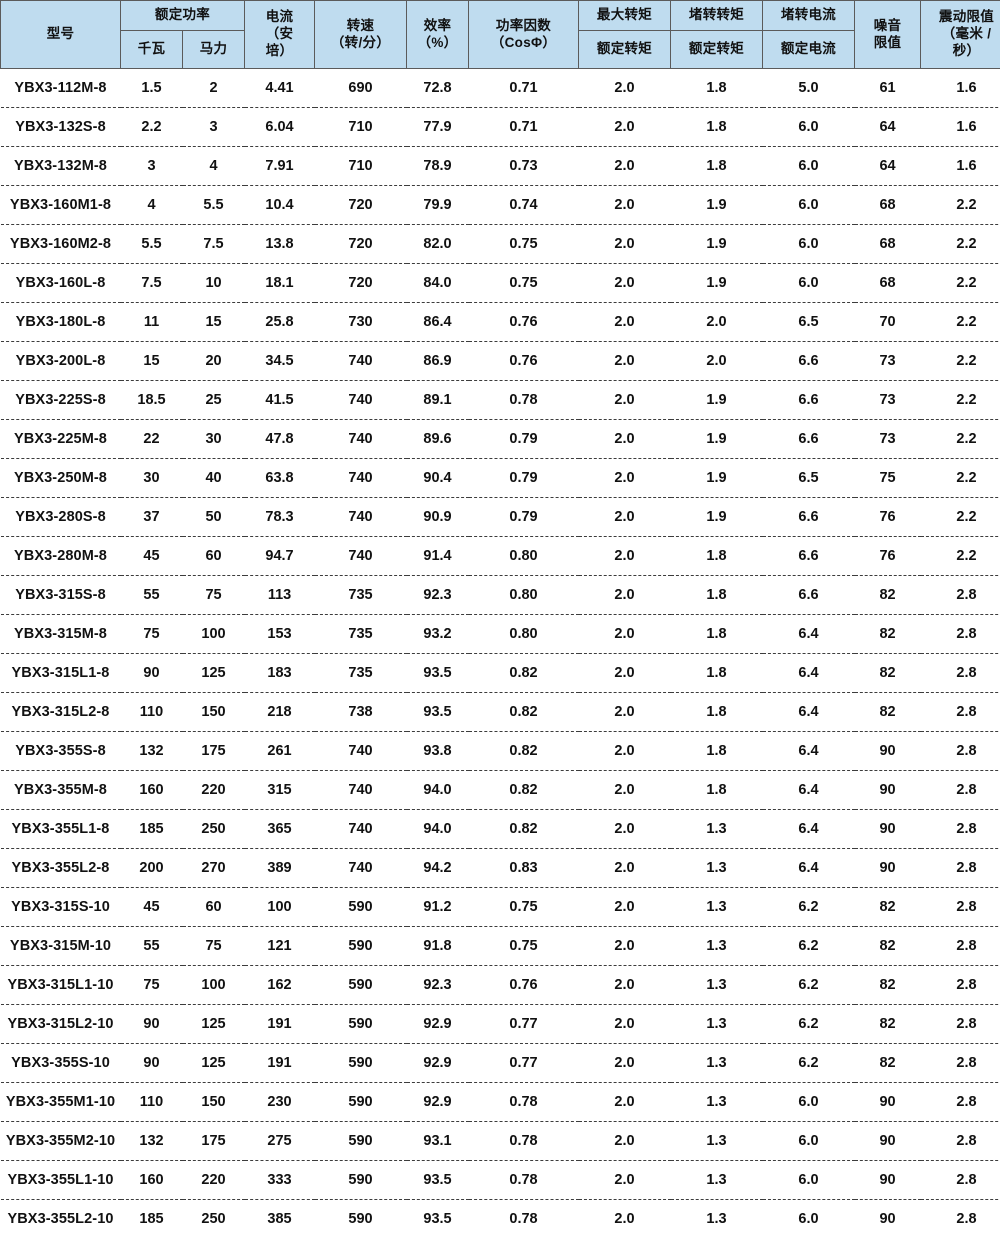 The width and height of the screenshot is (1000, 1239). I want to click on cell-kw: 90, so click(151, 1024).